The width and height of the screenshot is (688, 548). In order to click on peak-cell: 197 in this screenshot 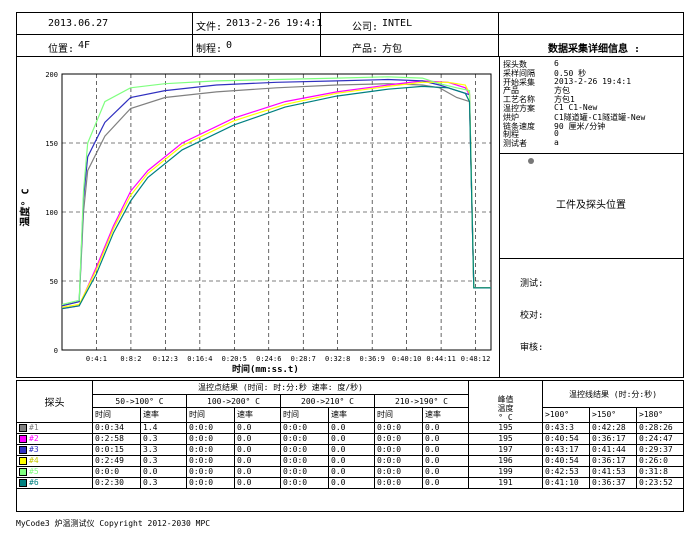, I will do `click(505, 449)`.